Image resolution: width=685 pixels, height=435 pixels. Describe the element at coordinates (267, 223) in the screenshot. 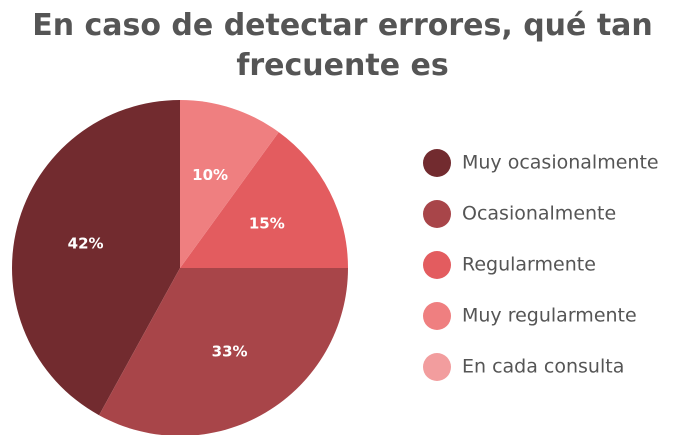

I see `data-label: 15%` at that location.